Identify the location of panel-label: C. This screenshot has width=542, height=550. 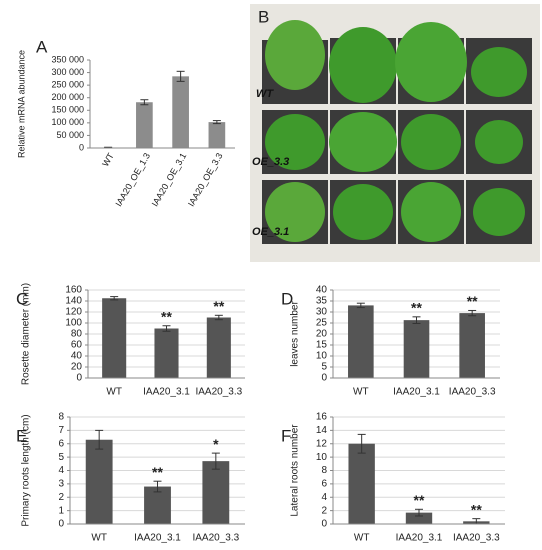
(22, 298).